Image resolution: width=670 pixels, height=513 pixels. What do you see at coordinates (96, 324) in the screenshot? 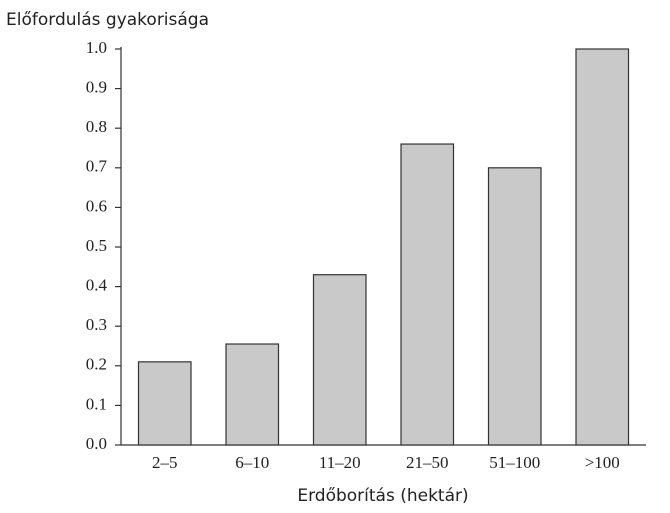
I see `y-tick-label: 0.3` at bounding box center [96, 324].